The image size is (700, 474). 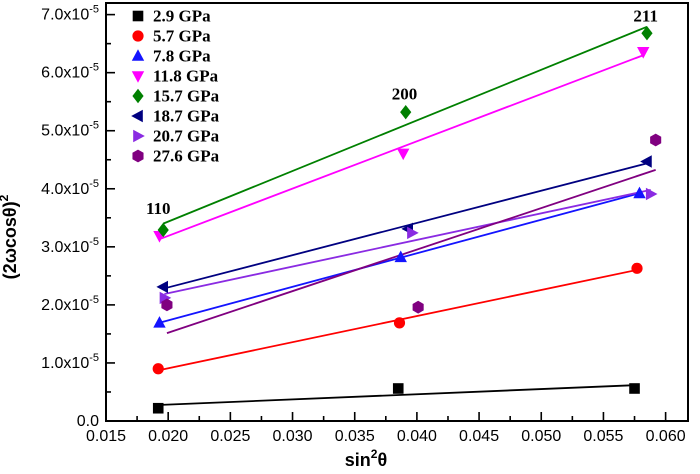 I want to click on legend-marker-square, so click(x=138, y=16).